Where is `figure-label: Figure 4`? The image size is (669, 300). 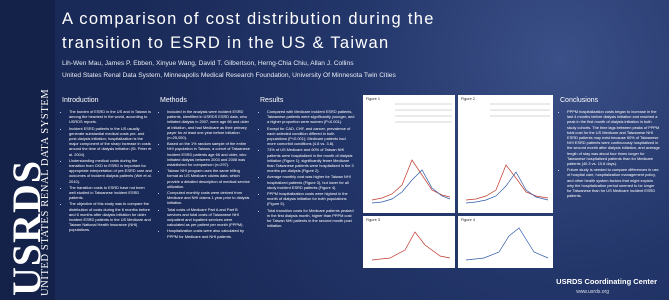 figure-label: Figure 4 is located at coordinates (468, 220).